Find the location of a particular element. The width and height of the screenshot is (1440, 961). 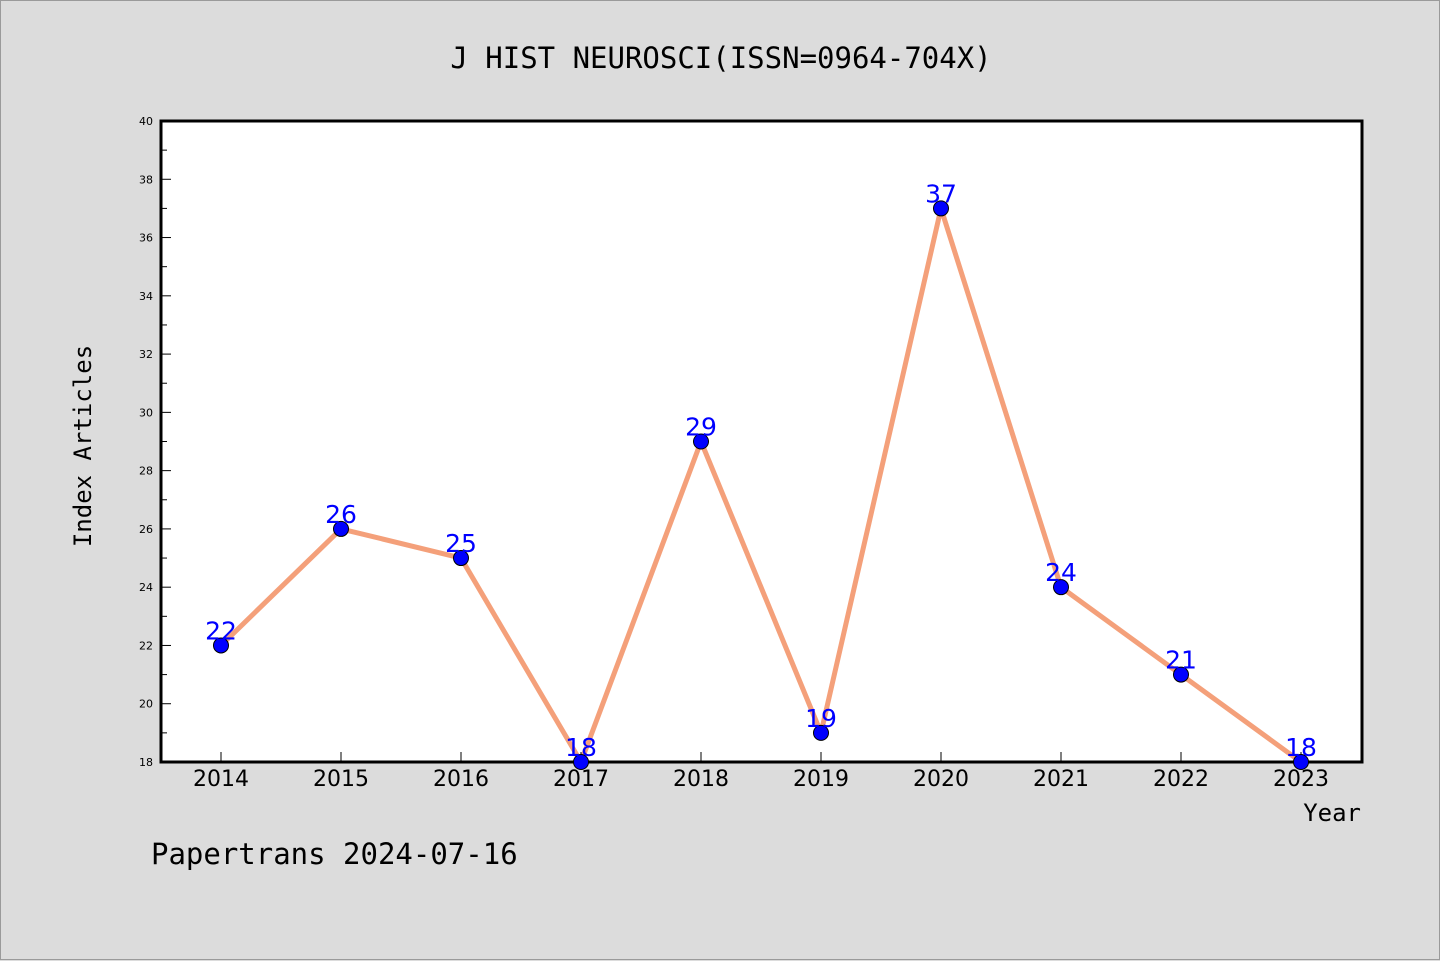

x-axis: 2014 2015 2016 2017 2018 2019 2020 2021 2022 2023 is located at coordinates (761, 772).